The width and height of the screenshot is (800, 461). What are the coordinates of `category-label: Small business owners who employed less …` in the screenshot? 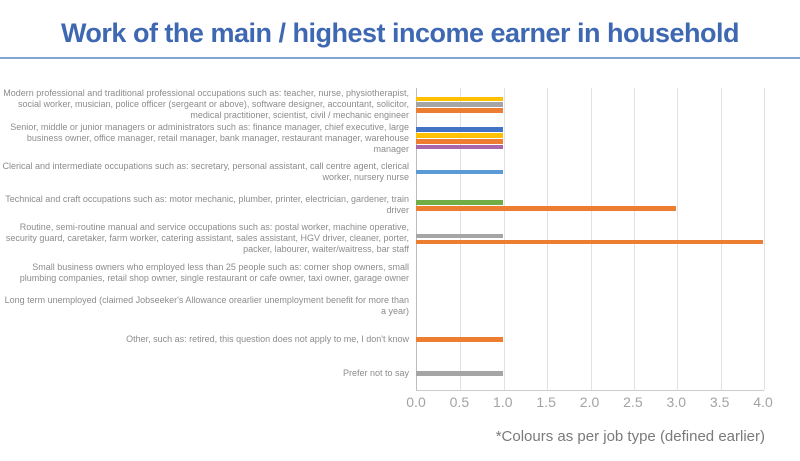 It's located at (214, 272).